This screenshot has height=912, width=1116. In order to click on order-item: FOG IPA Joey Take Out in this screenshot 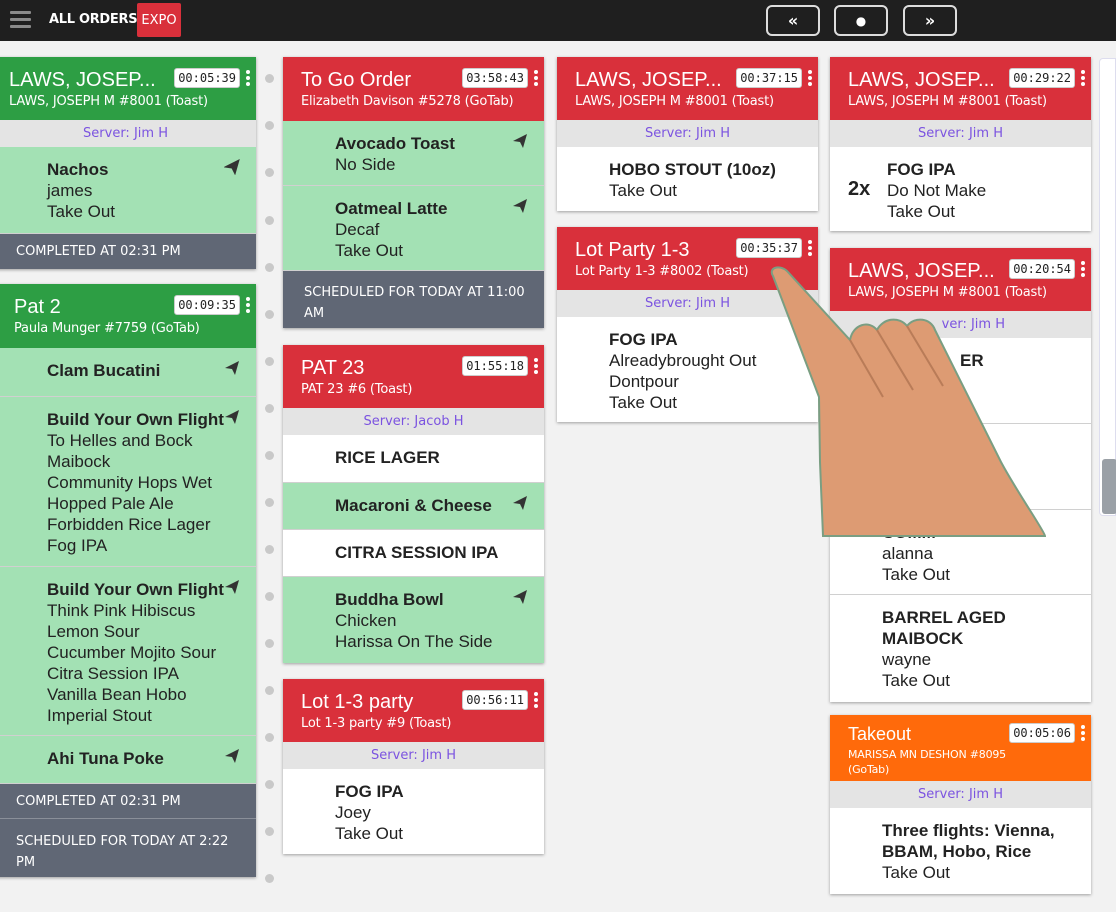, I will do `click(413, 811)`.